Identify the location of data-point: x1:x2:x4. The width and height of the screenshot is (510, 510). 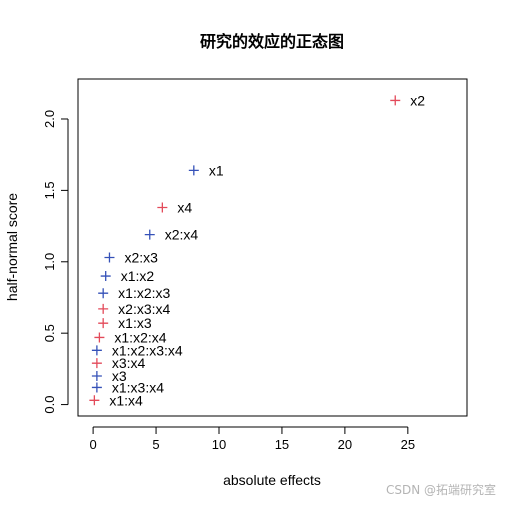
(130, 337).